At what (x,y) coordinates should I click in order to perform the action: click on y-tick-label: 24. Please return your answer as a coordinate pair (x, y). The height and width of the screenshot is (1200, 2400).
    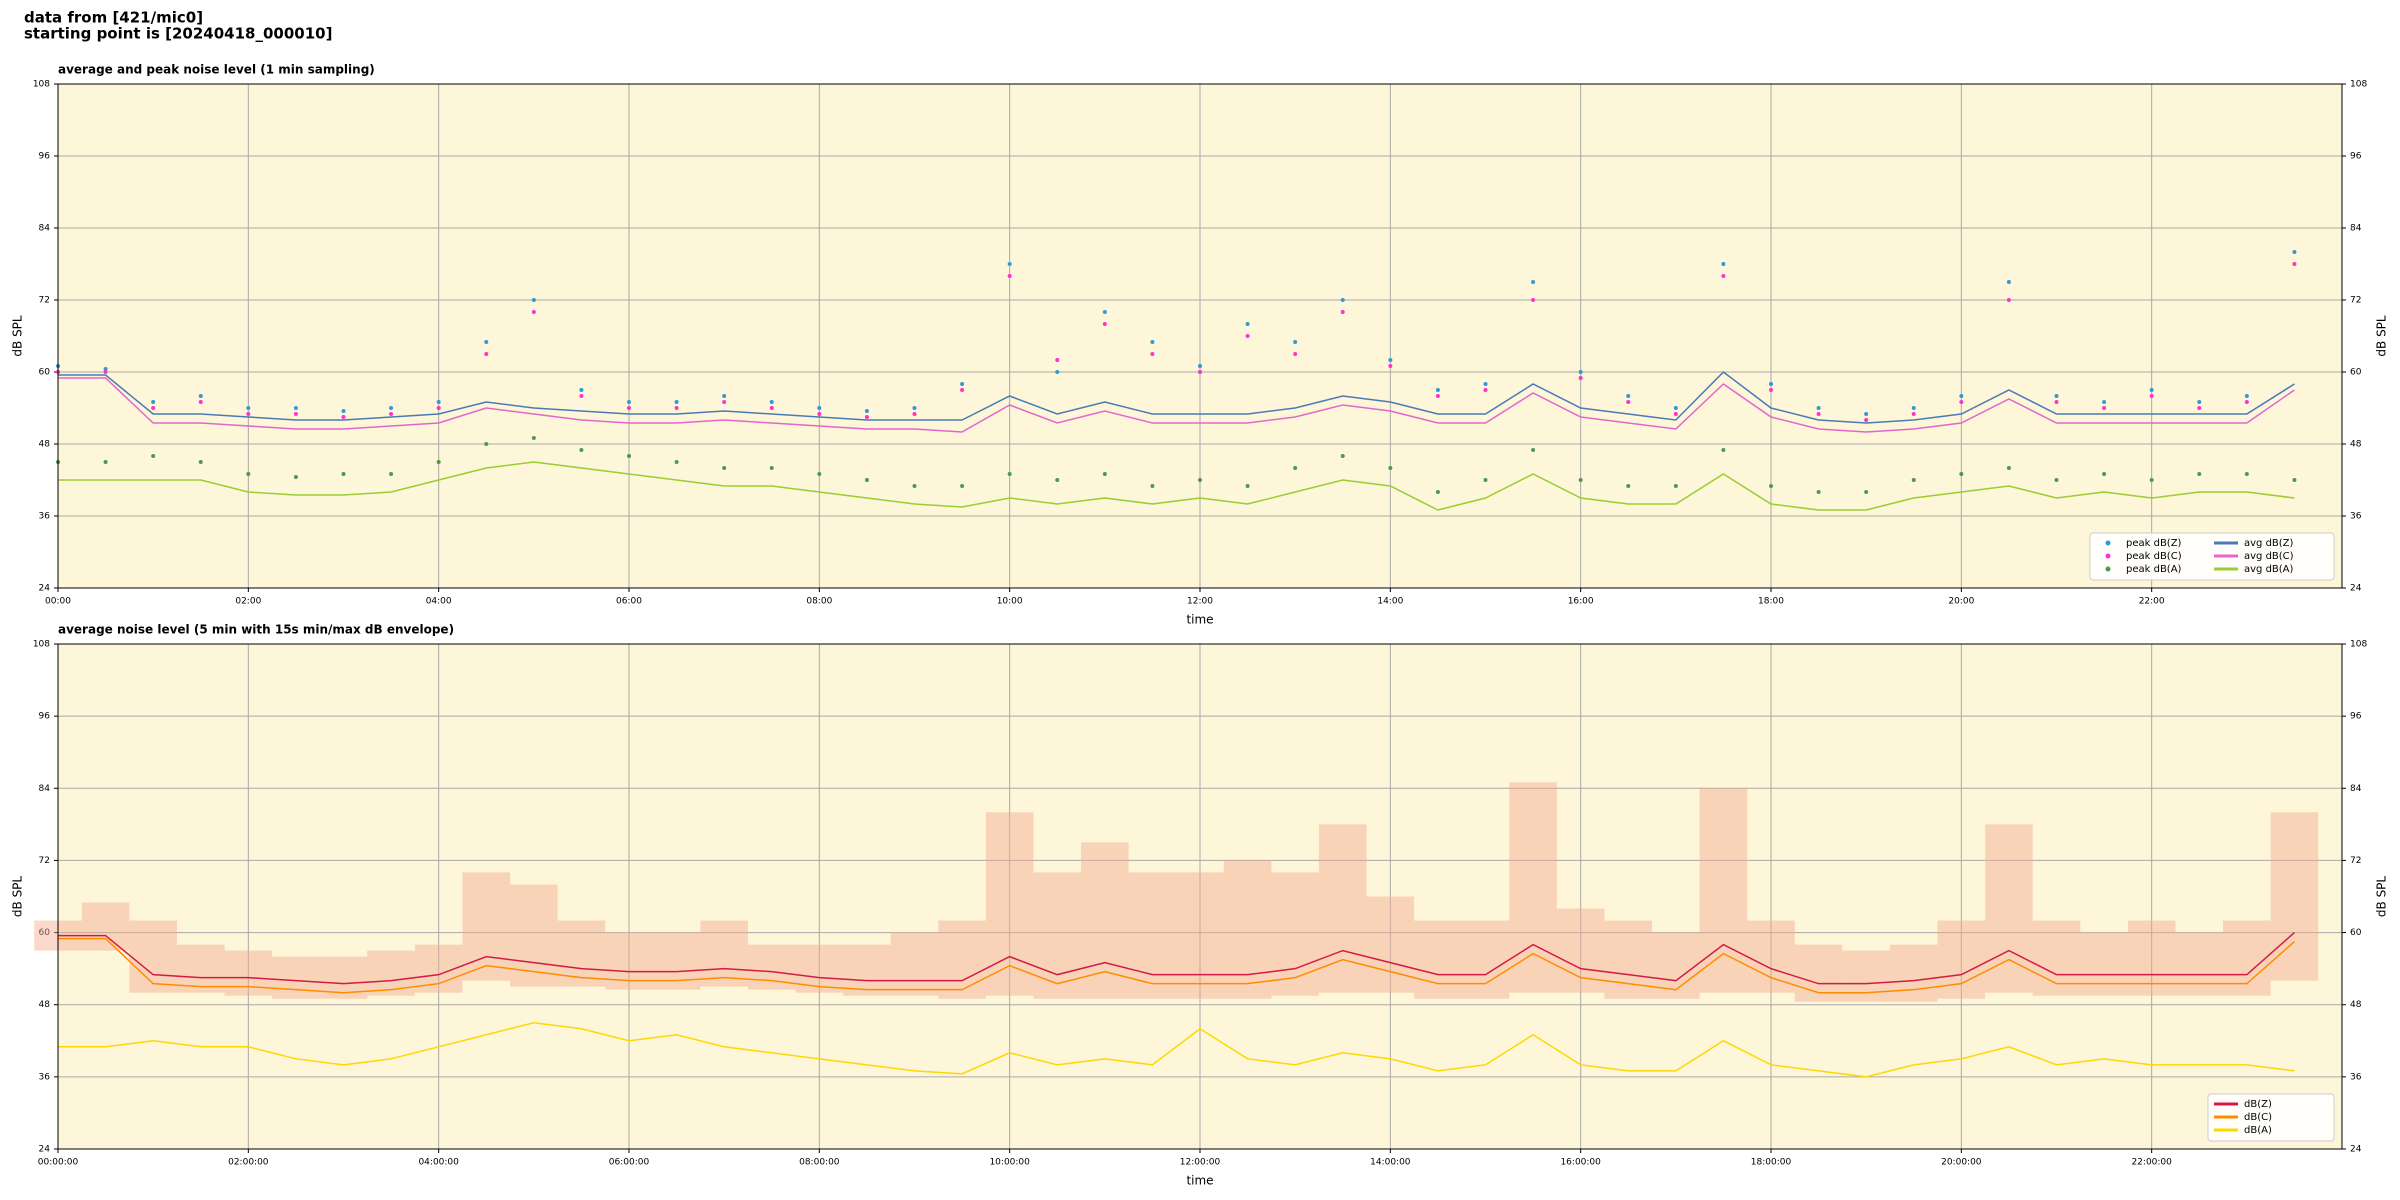
    Looking at the image, I should click on (2356, 1150).